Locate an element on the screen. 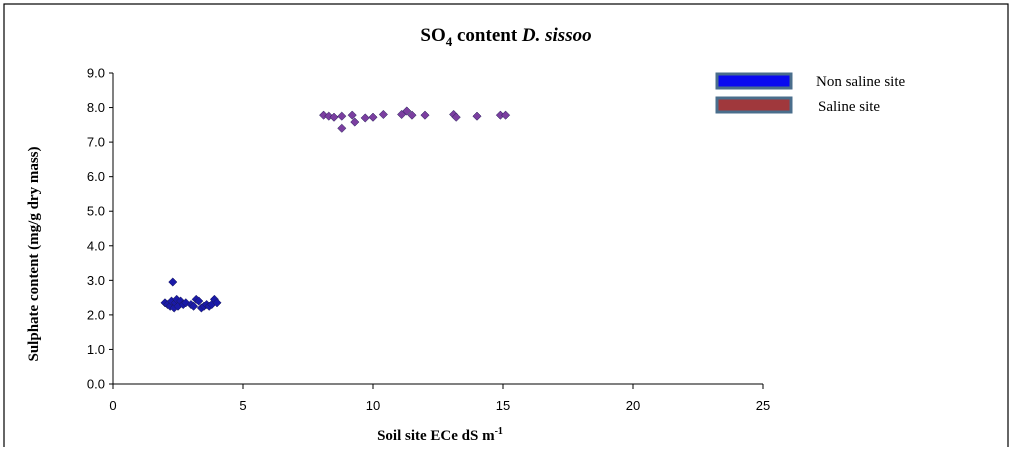 This screenshot has height=452, width=1012. x-tick-label: 15 is located at coordinates (503, 405).